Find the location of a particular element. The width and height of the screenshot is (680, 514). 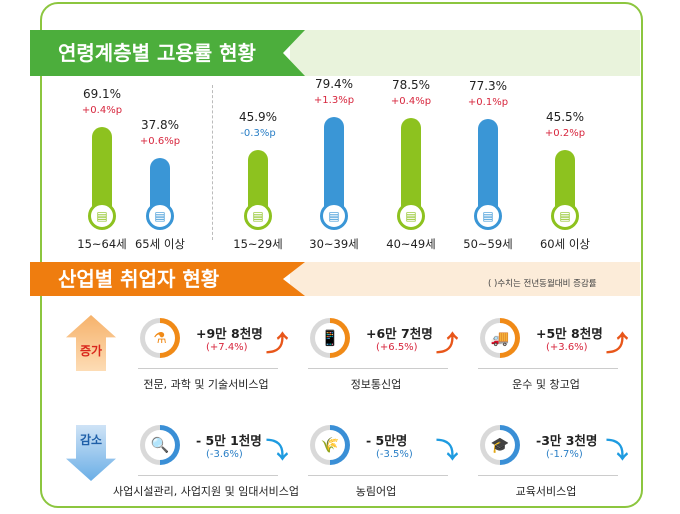

section2-header-strip is located at coordinates (465, 279).